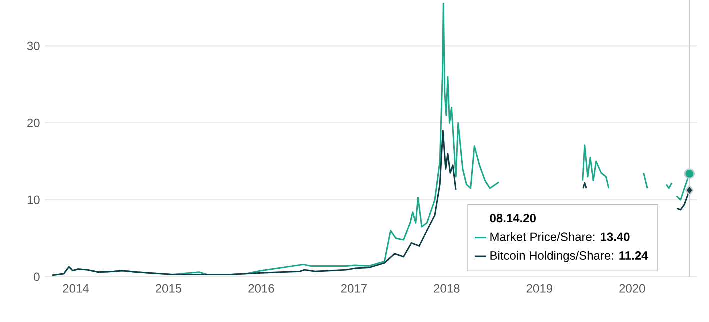 The width and height of the screenshot is (709, 322). What do you see at coordinates (633, 288) in the screenshot?
I see `x-tick-label: 2020` at bounding box center [633, 288].